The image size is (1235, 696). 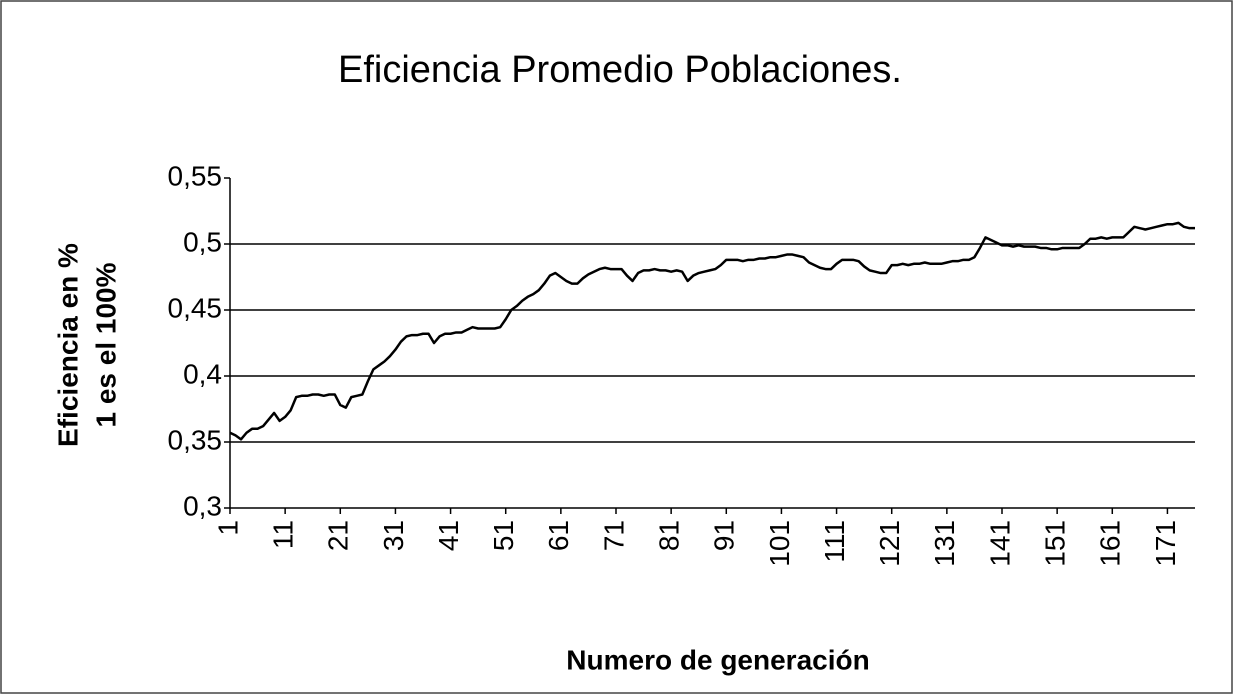 I want to click on y-tick-label: 0,45, so click(x=195, y=307).